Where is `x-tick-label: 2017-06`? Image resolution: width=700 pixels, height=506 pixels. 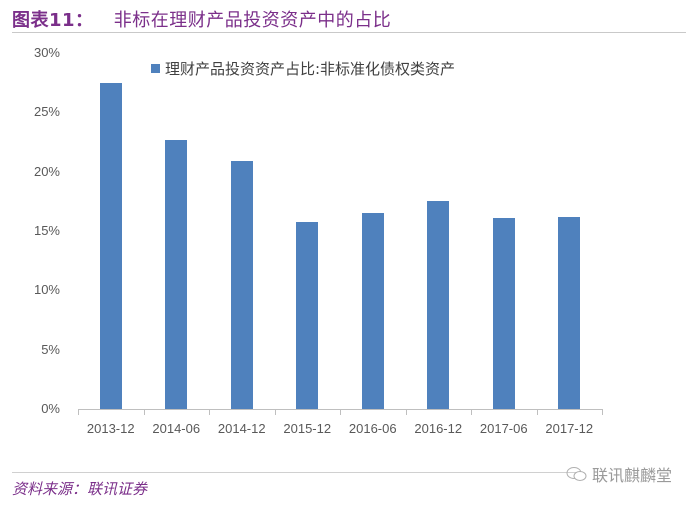
x-tick-label: 2017-06 is located at coordinates (503, 428).